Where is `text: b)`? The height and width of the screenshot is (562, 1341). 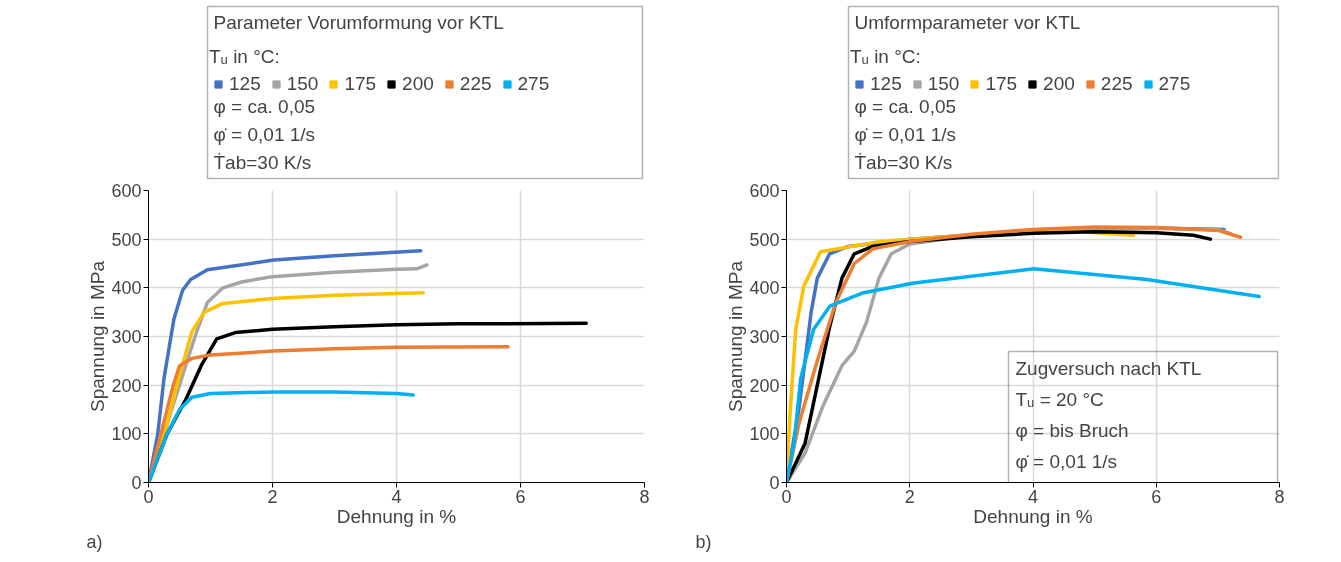
text: b) is located at coordinates (703, 541).